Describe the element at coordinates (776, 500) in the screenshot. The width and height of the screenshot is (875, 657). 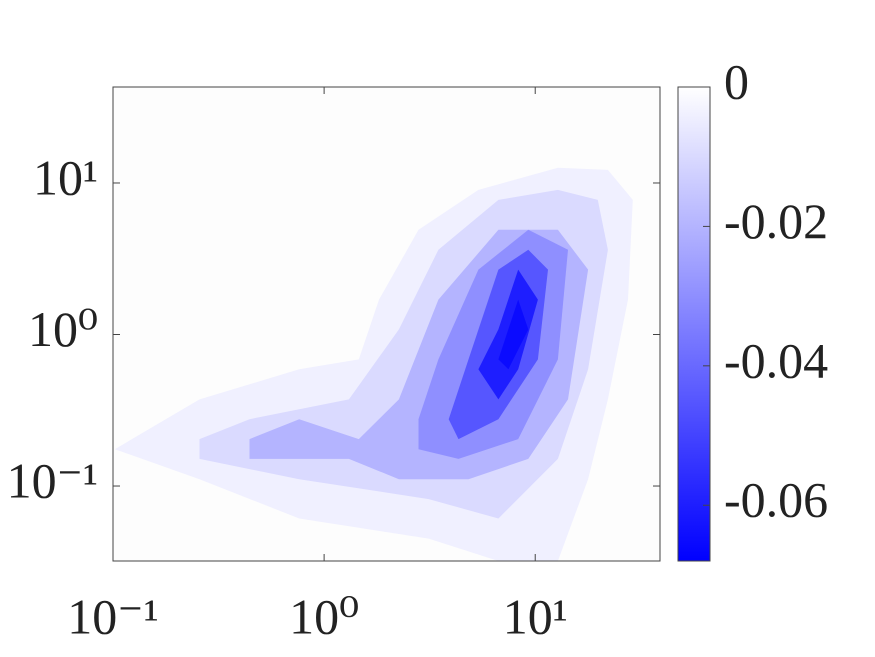
I see `colorbar-tick-label: -0.06` at that location.